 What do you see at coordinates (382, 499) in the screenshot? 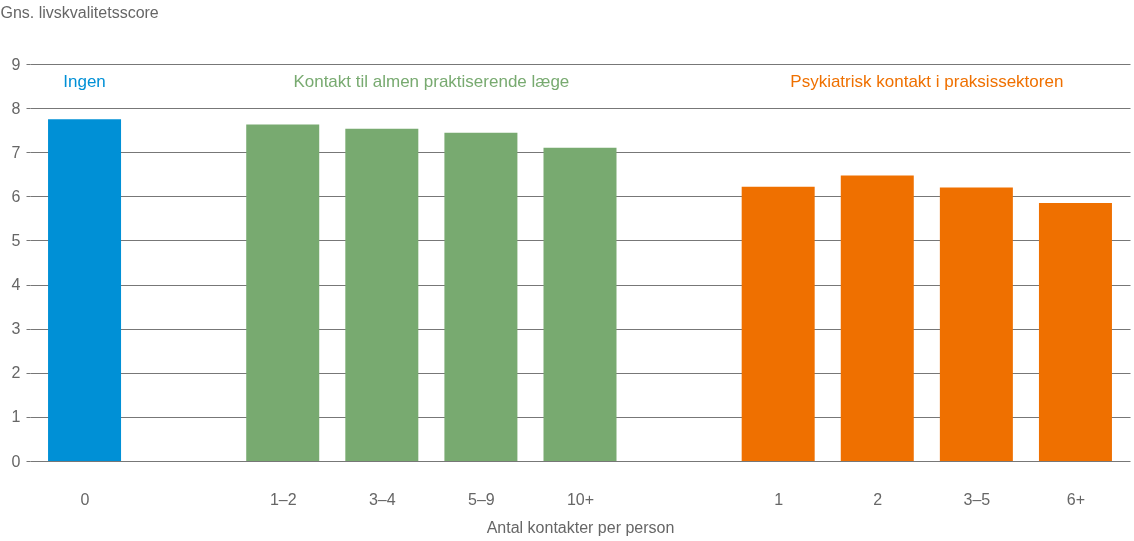
I see `x-tick-label: 3–4` at bounding box center [382, 499].